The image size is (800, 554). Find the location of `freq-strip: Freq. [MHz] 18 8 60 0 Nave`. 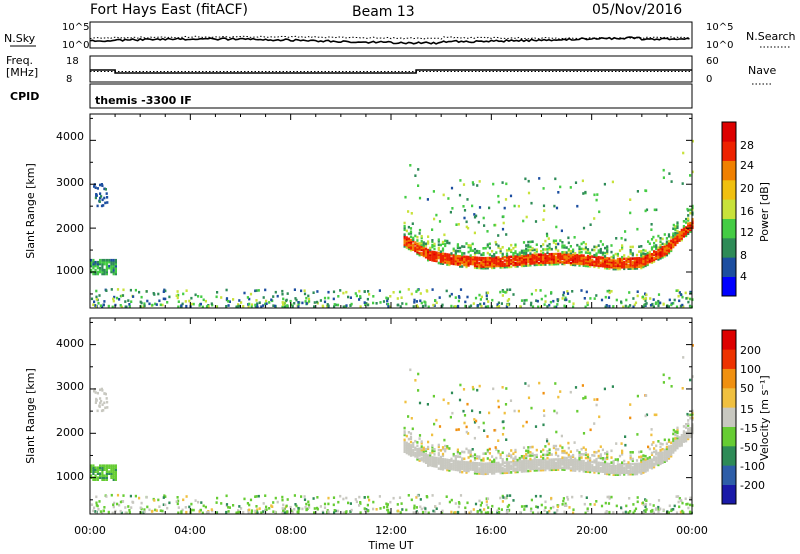

freq-strip: Freq. [MHz] 18 8 60 0 Nave is located at coordinates (391, 69).